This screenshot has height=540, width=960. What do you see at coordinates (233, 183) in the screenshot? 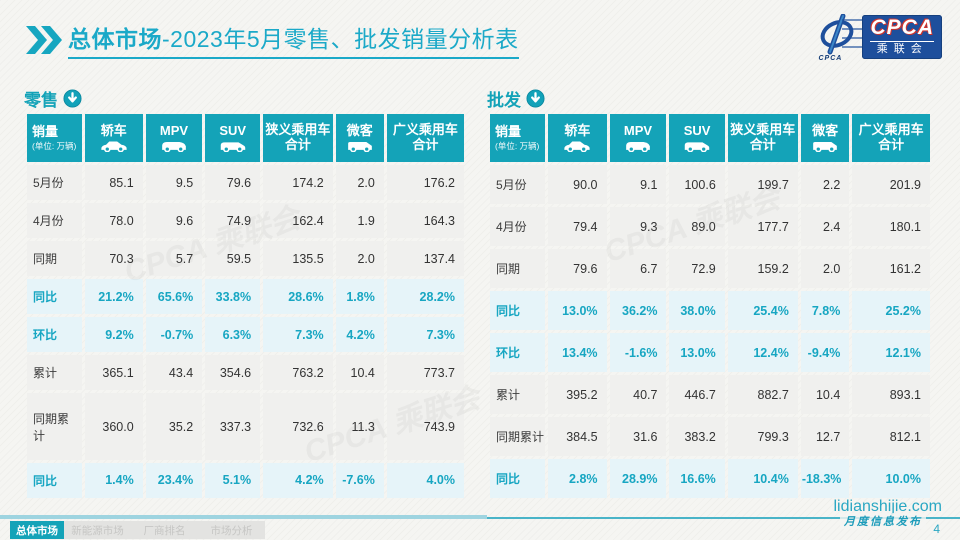
I see `value-cell: 79.6` at bounding box center [233, 183].